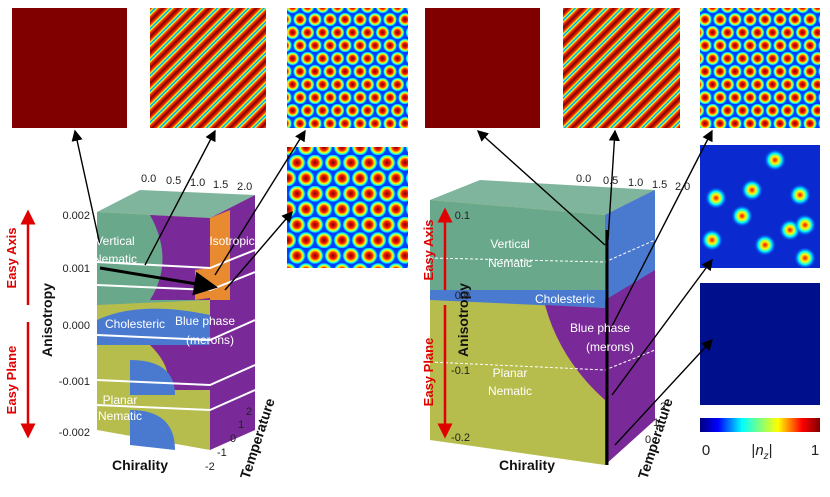 Image resolution: width=830 pixels, height=497 pixels. I want to click on symbol: n, so click(759, 450).